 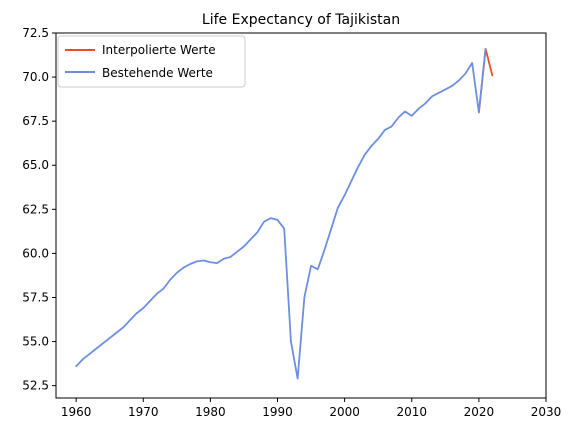 I want to click on legend: Interpolierte Werte Bestehende Werte, so click(x=151, y=61).